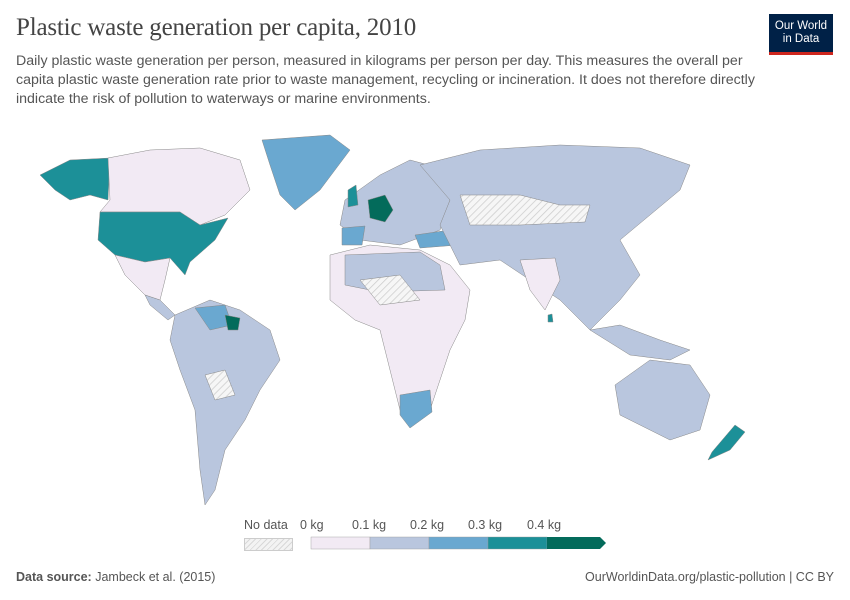 This screenshot has width=850, height=600. What do you see at coordinates (640, 342) in the screenshot?
I see `region-southeast-asia` at bounding box center [640, 342].